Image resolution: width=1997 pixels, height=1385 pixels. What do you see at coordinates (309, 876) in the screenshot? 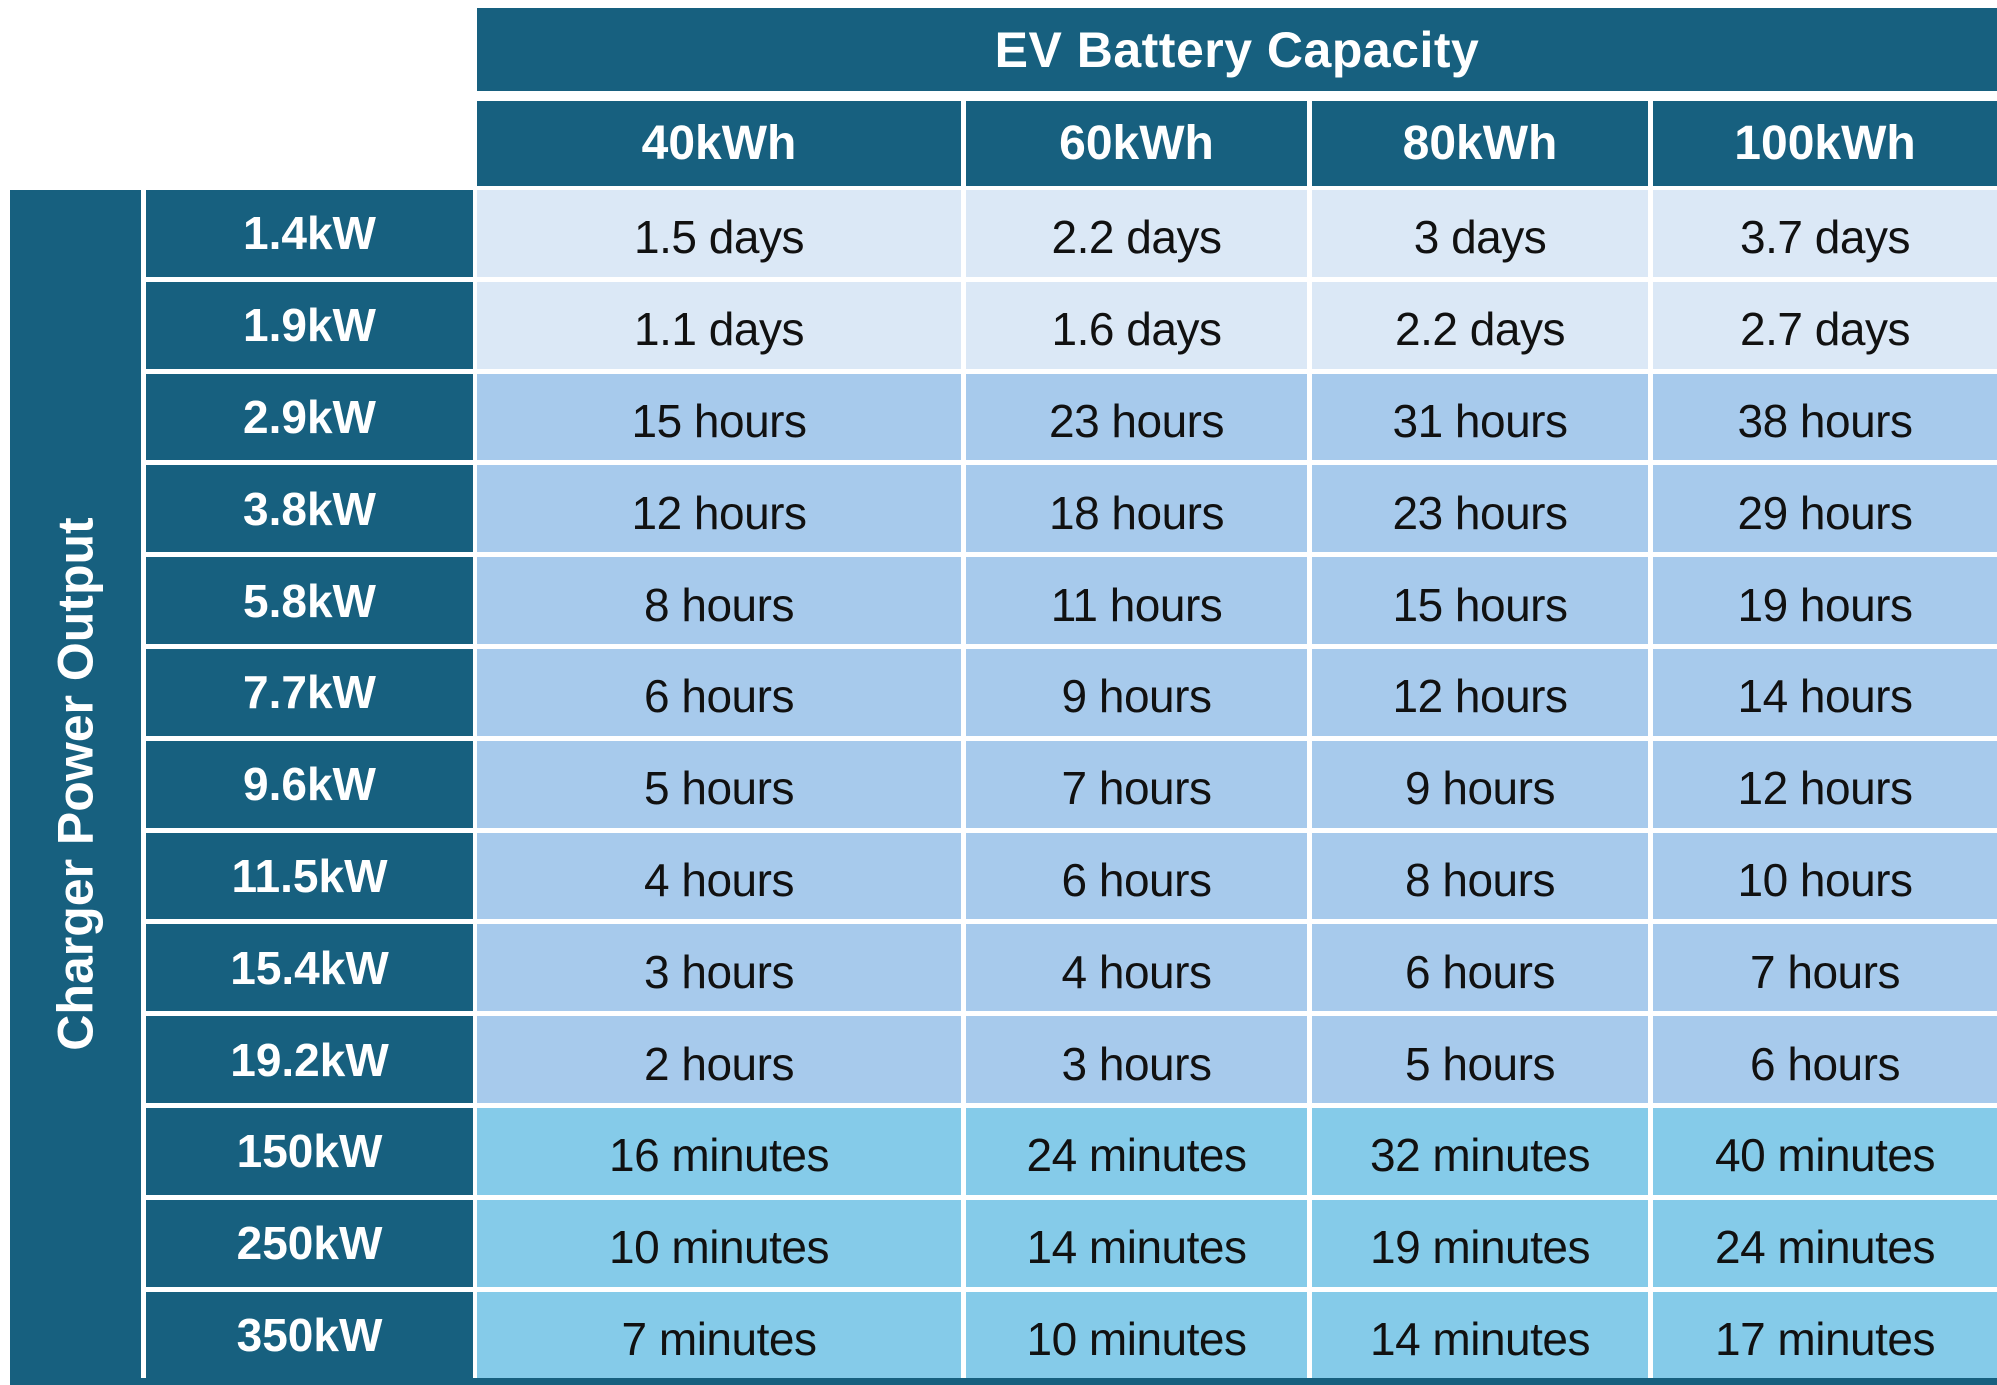
I see `row-header-11-5kw: 11.5kW` at bounding box center [309, 876].